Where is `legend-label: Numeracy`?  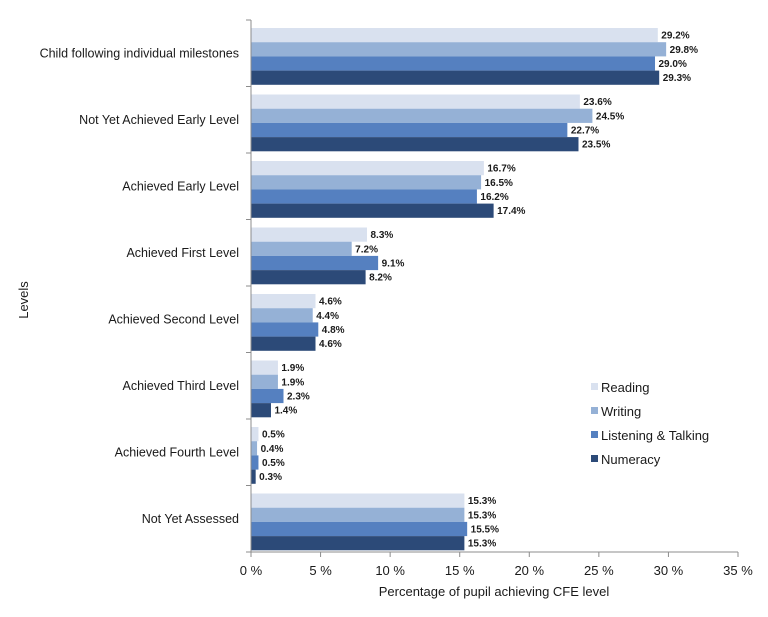
legend-label: Numeracy is located at coordinates (631, 459).